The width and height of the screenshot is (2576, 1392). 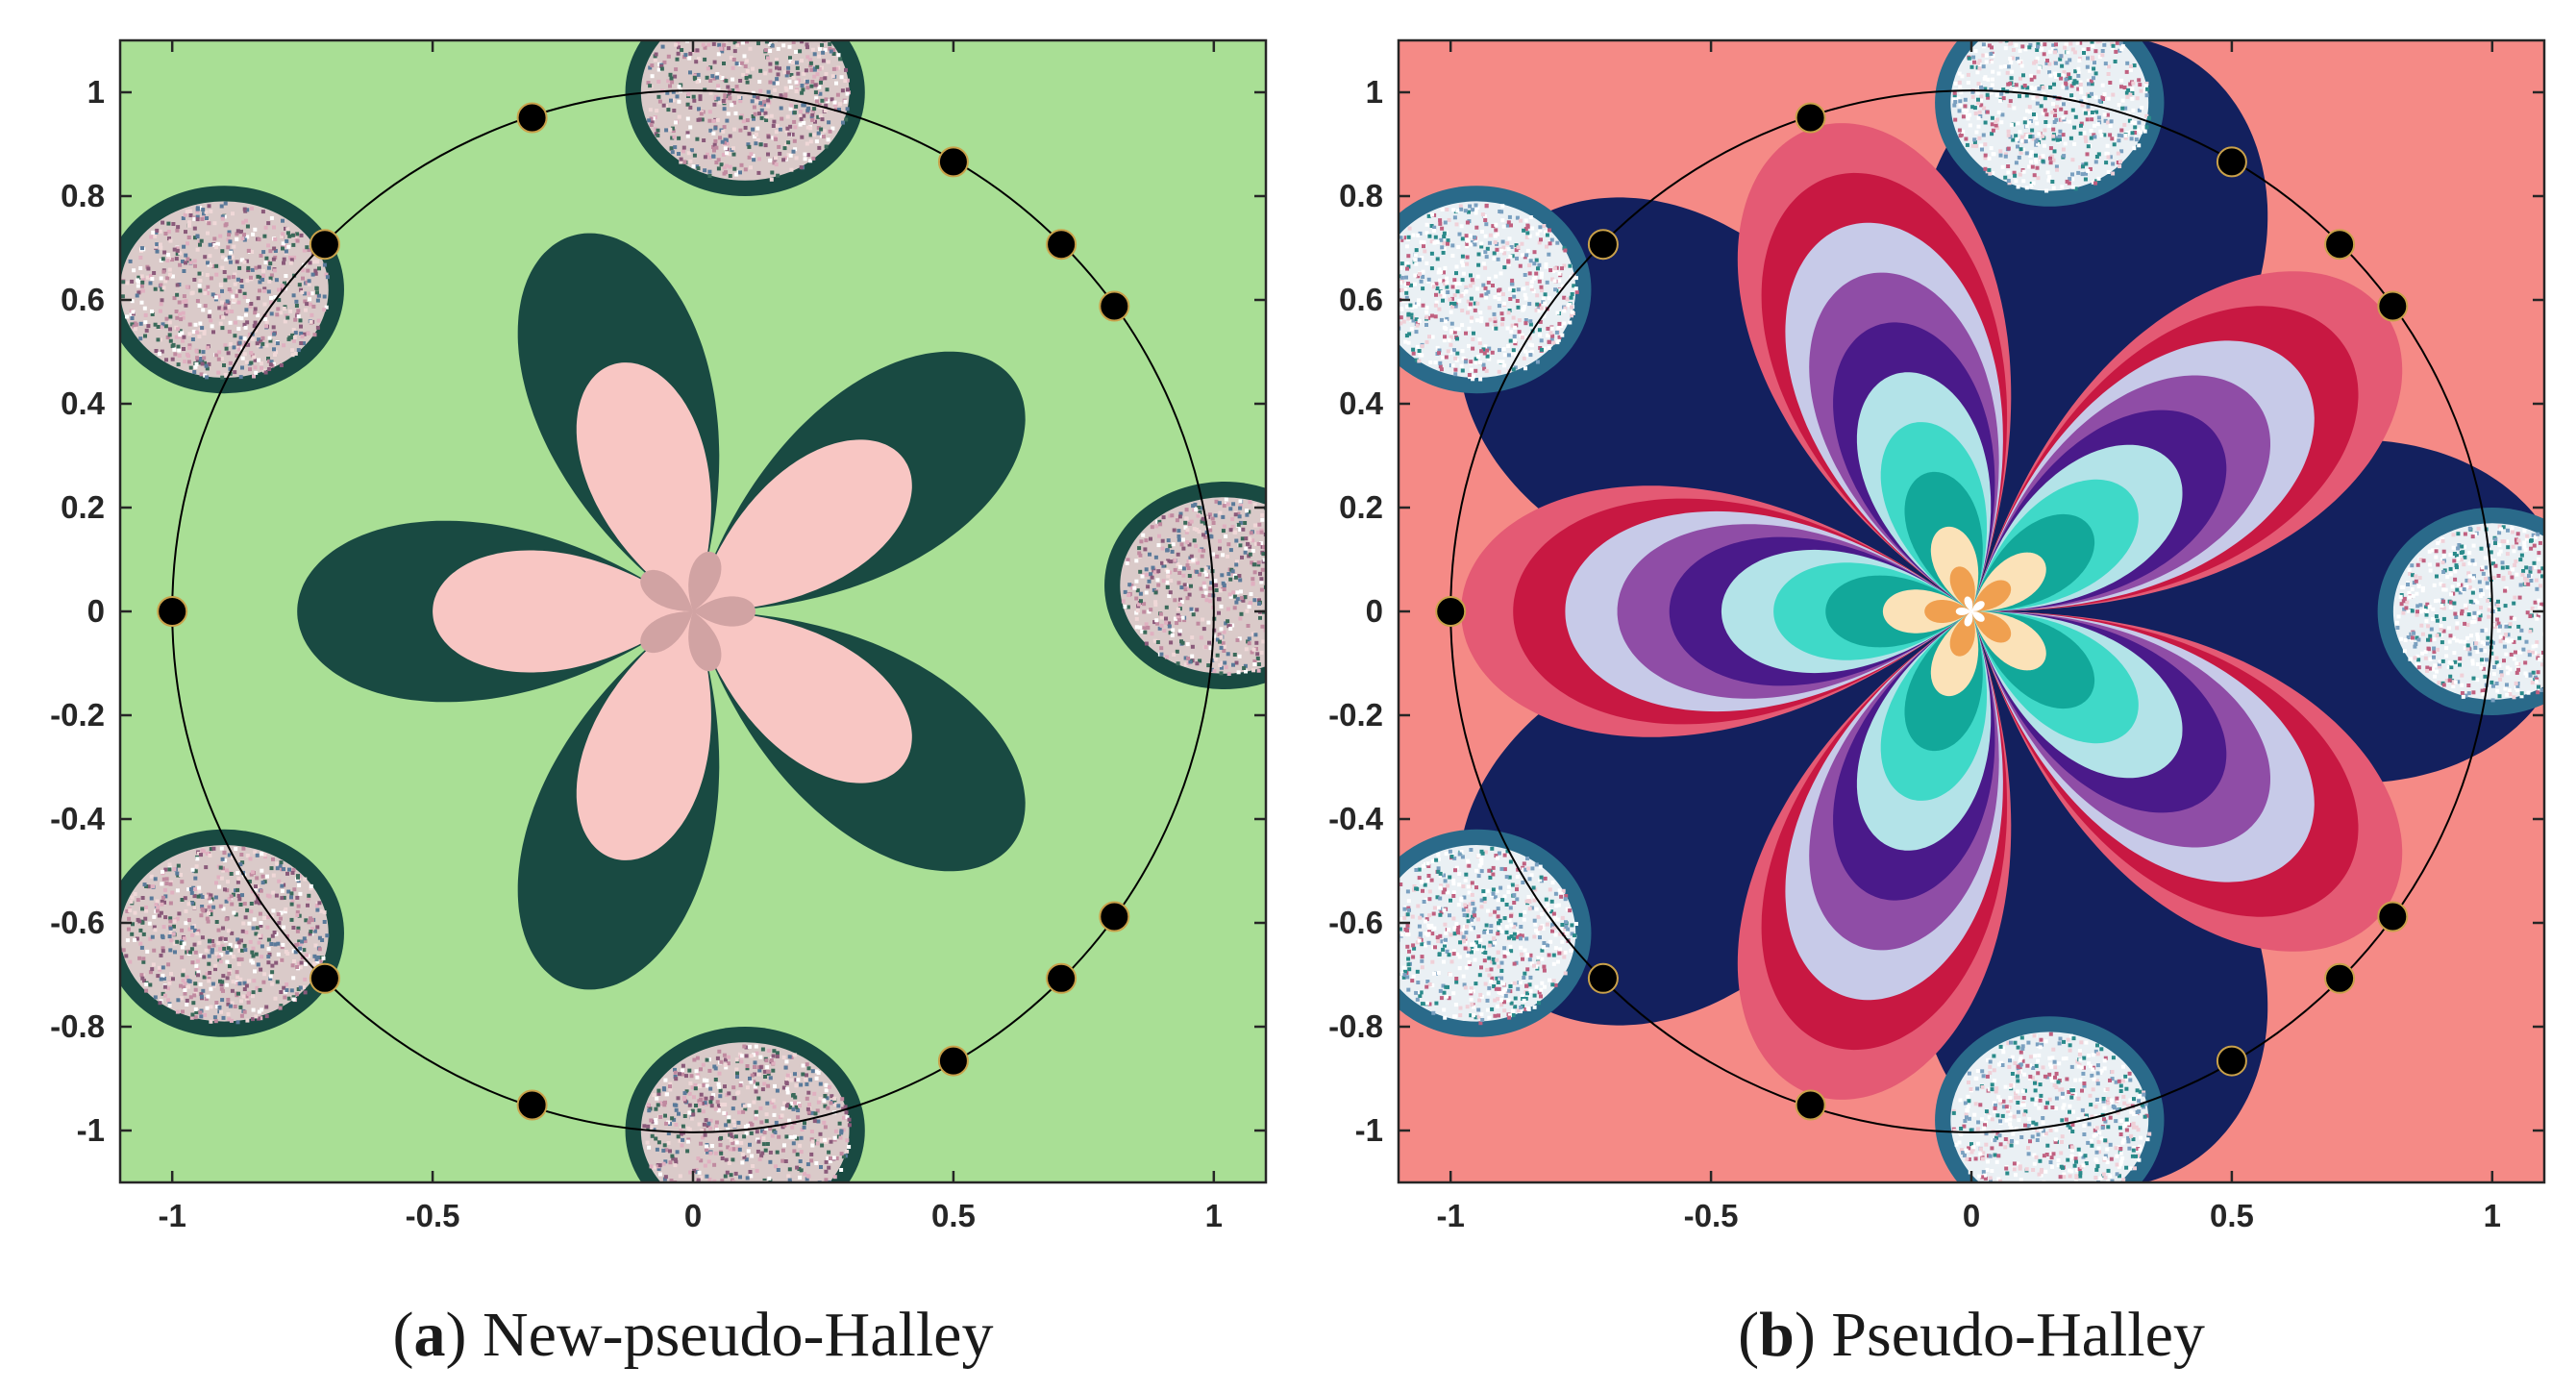 I want to click on petal-band, so click(x=1970, y=611).